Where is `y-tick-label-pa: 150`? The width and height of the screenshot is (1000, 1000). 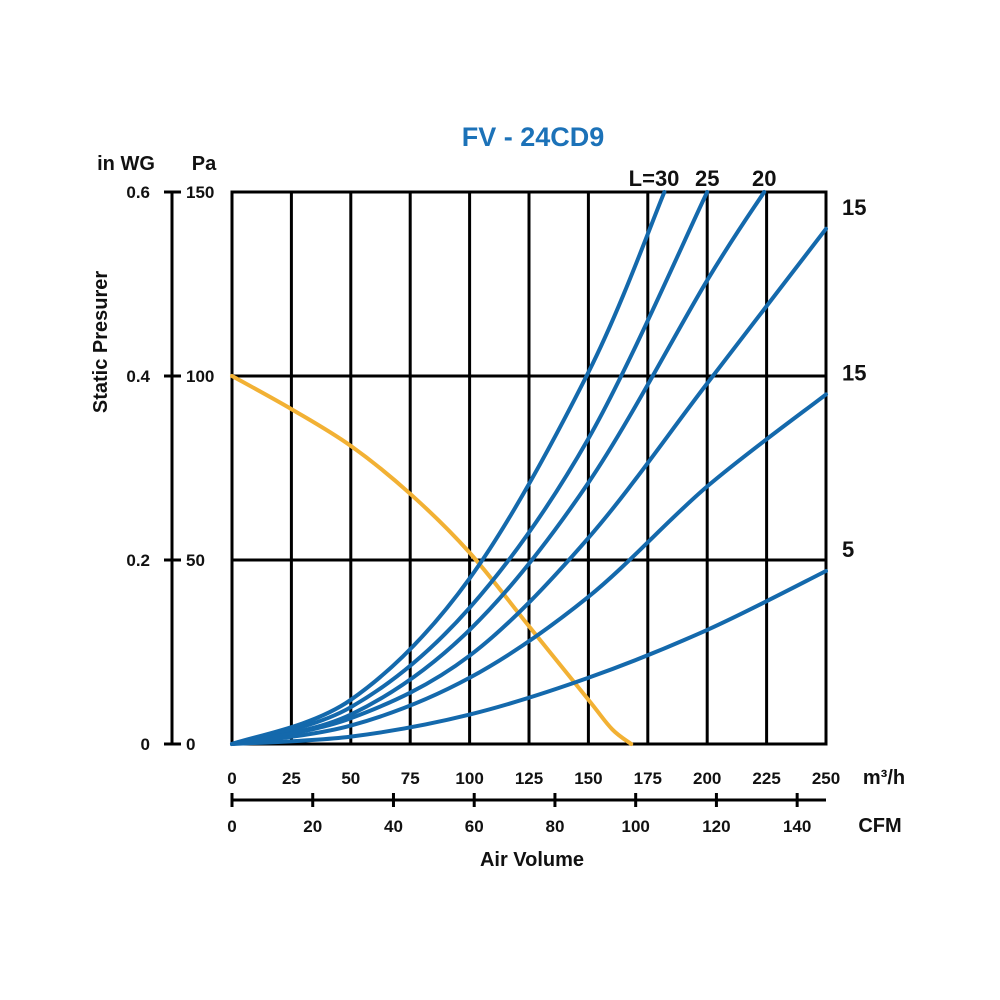 y-tick-label-pa: 150 is located at coordinates (200, 192).